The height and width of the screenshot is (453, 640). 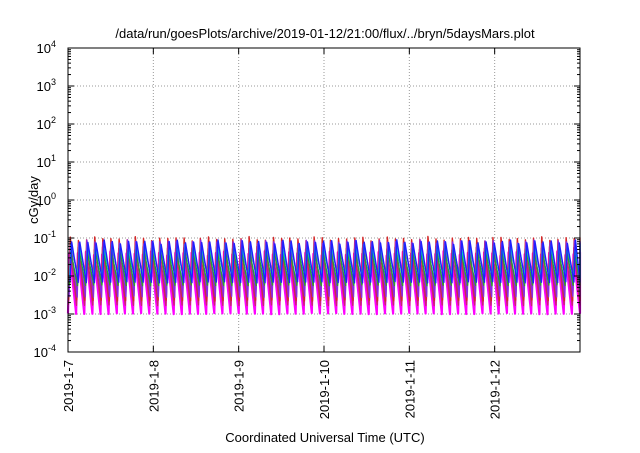 What do you see at coordinates (46, 161) in the screenshot?
I see `y-tick-label: 10¹` at bounding box center [46, 161].